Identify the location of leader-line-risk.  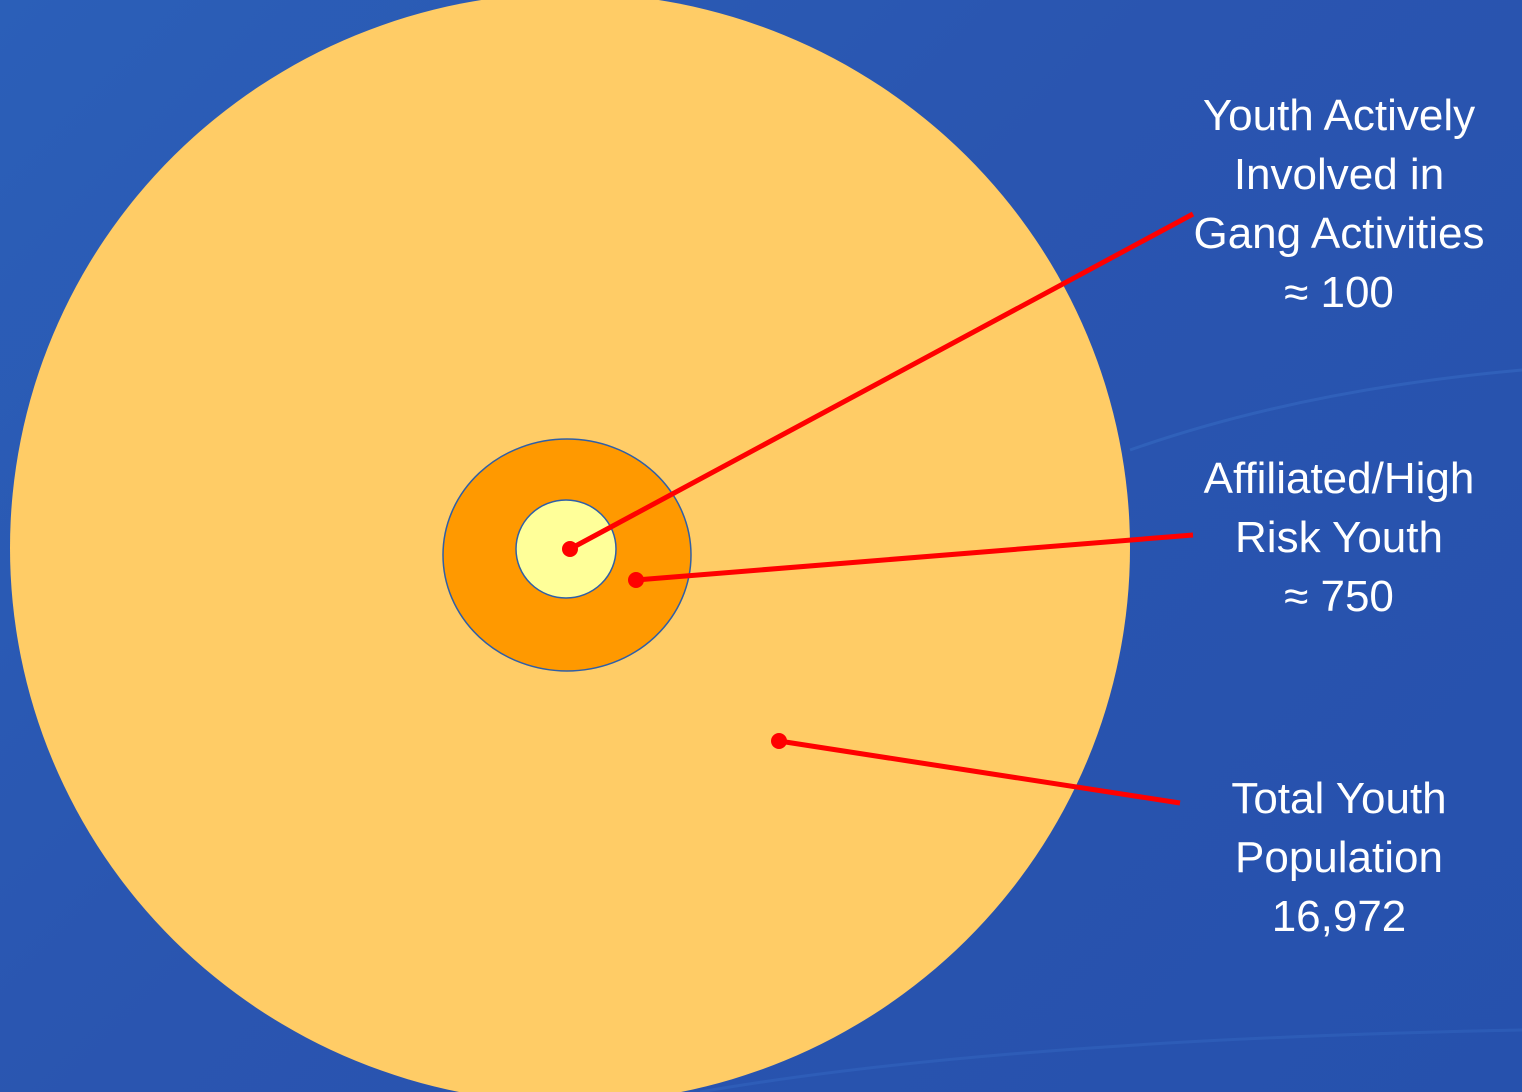
(914, 557).